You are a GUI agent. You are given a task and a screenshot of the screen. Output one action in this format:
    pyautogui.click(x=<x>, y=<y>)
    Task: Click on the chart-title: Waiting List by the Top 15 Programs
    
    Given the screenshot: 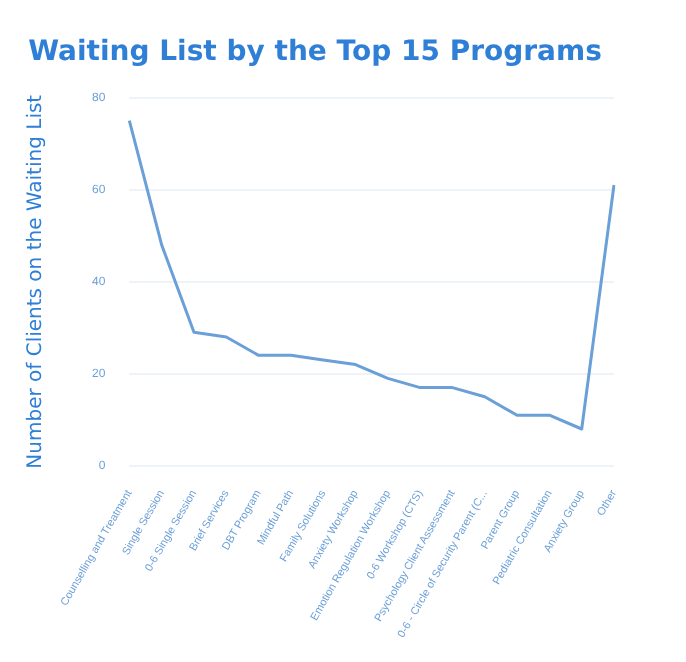 What is the action you would take?
    pyautogui.click(x=315, y=52)
    